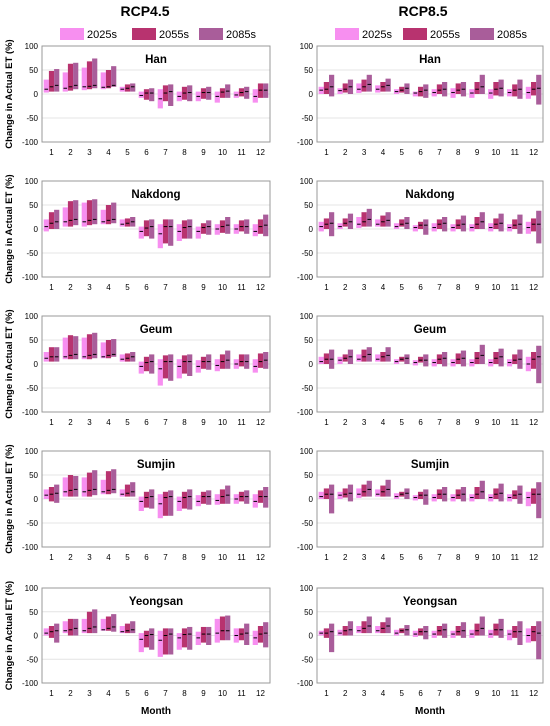 The image size is (550, 726). I want to click on y-axis-label: Change in Actual ET (%), so click(9, 228).